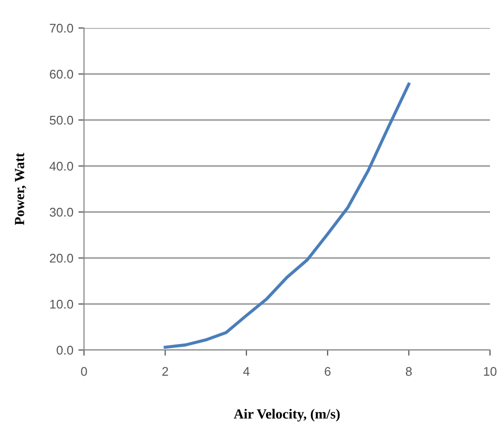 The image size is (502, 440). What do you see at coordinates (327, 371) in the screenshot?
I see `x-tick-label: 6` at bounding box center [327, 371].